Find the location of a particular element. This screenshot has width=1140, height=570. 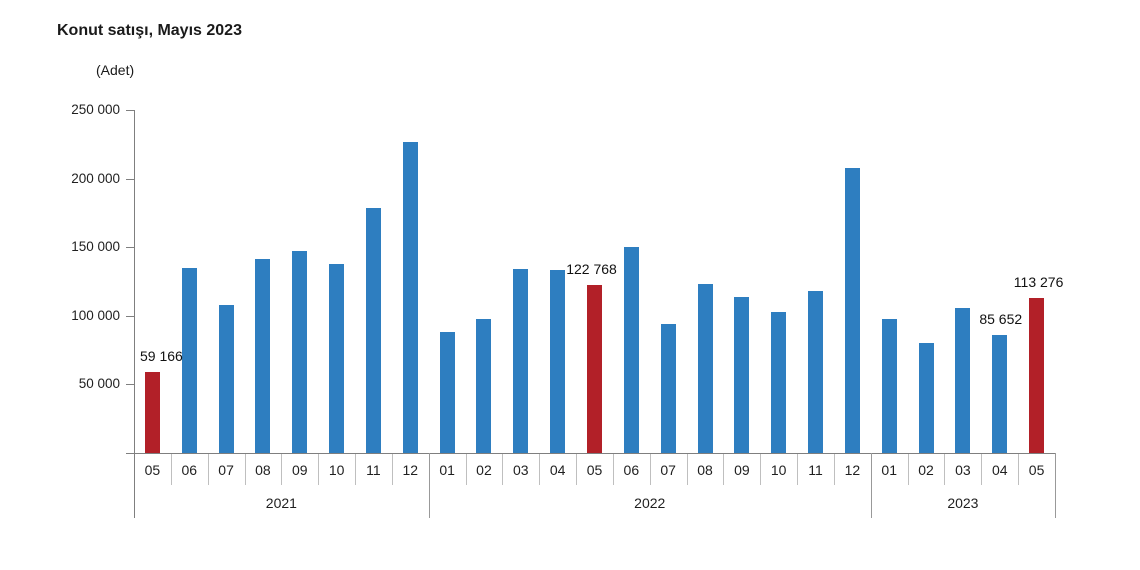

month-label-2021-10: 10 is located at coordinates (336, 470).